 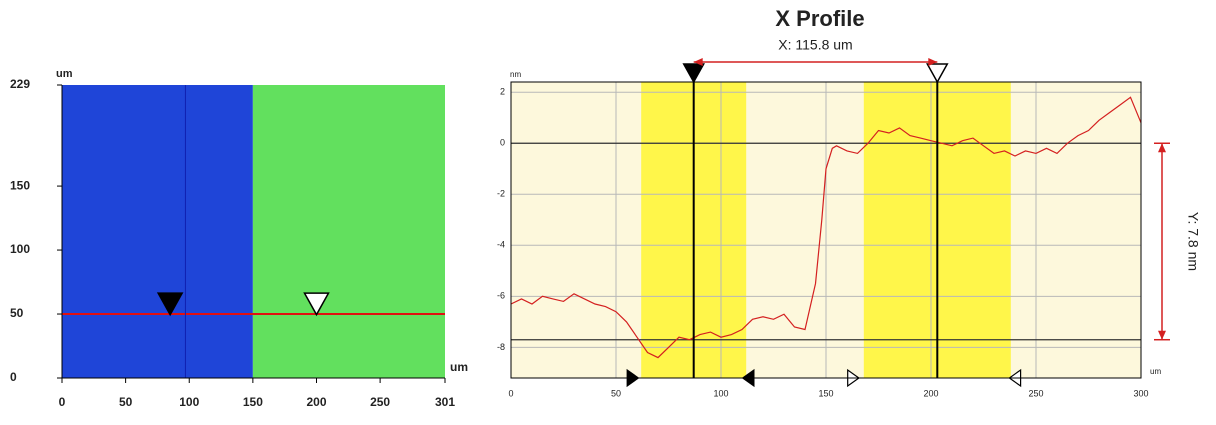 I want to click on x-tick-label: 300, so click(x=1140, y=393).